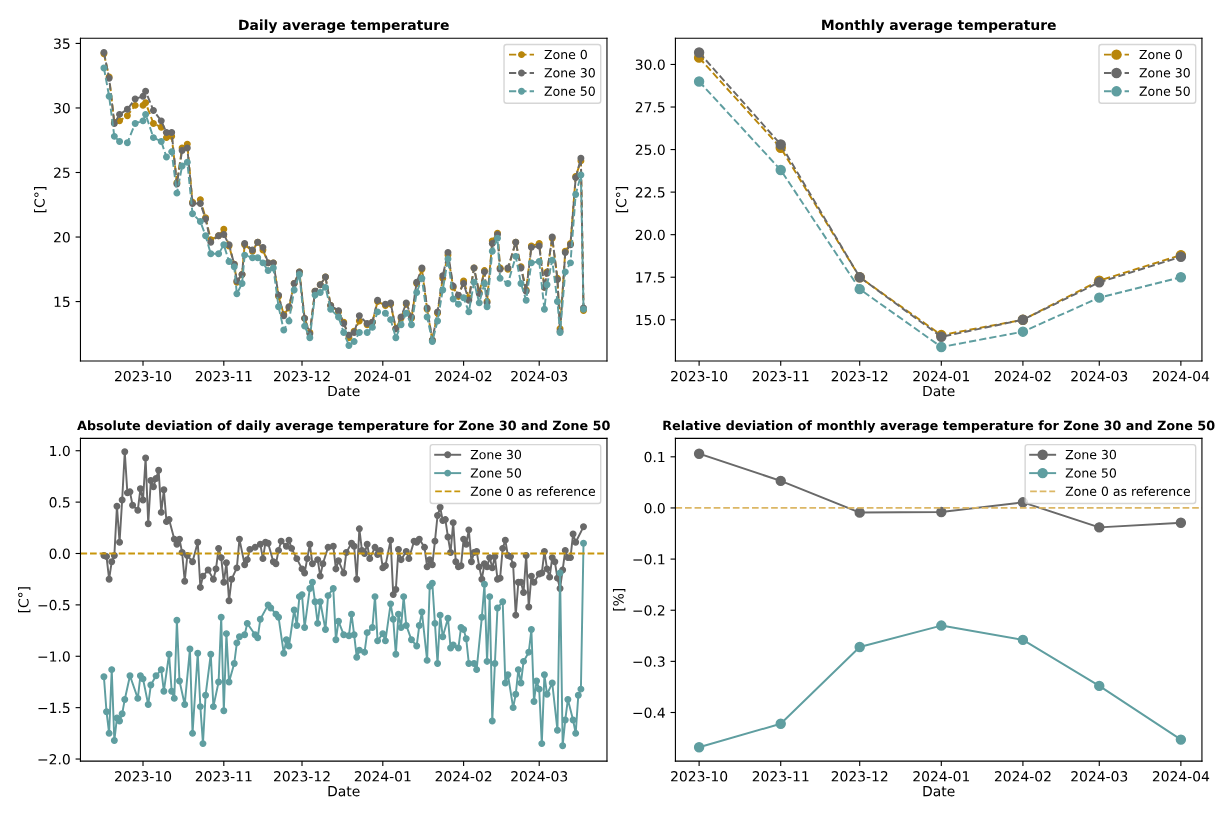 The height and width of the screenshot is (814, 1219). I want to click on chart-title: Daily average temperature, so click(344, 26).